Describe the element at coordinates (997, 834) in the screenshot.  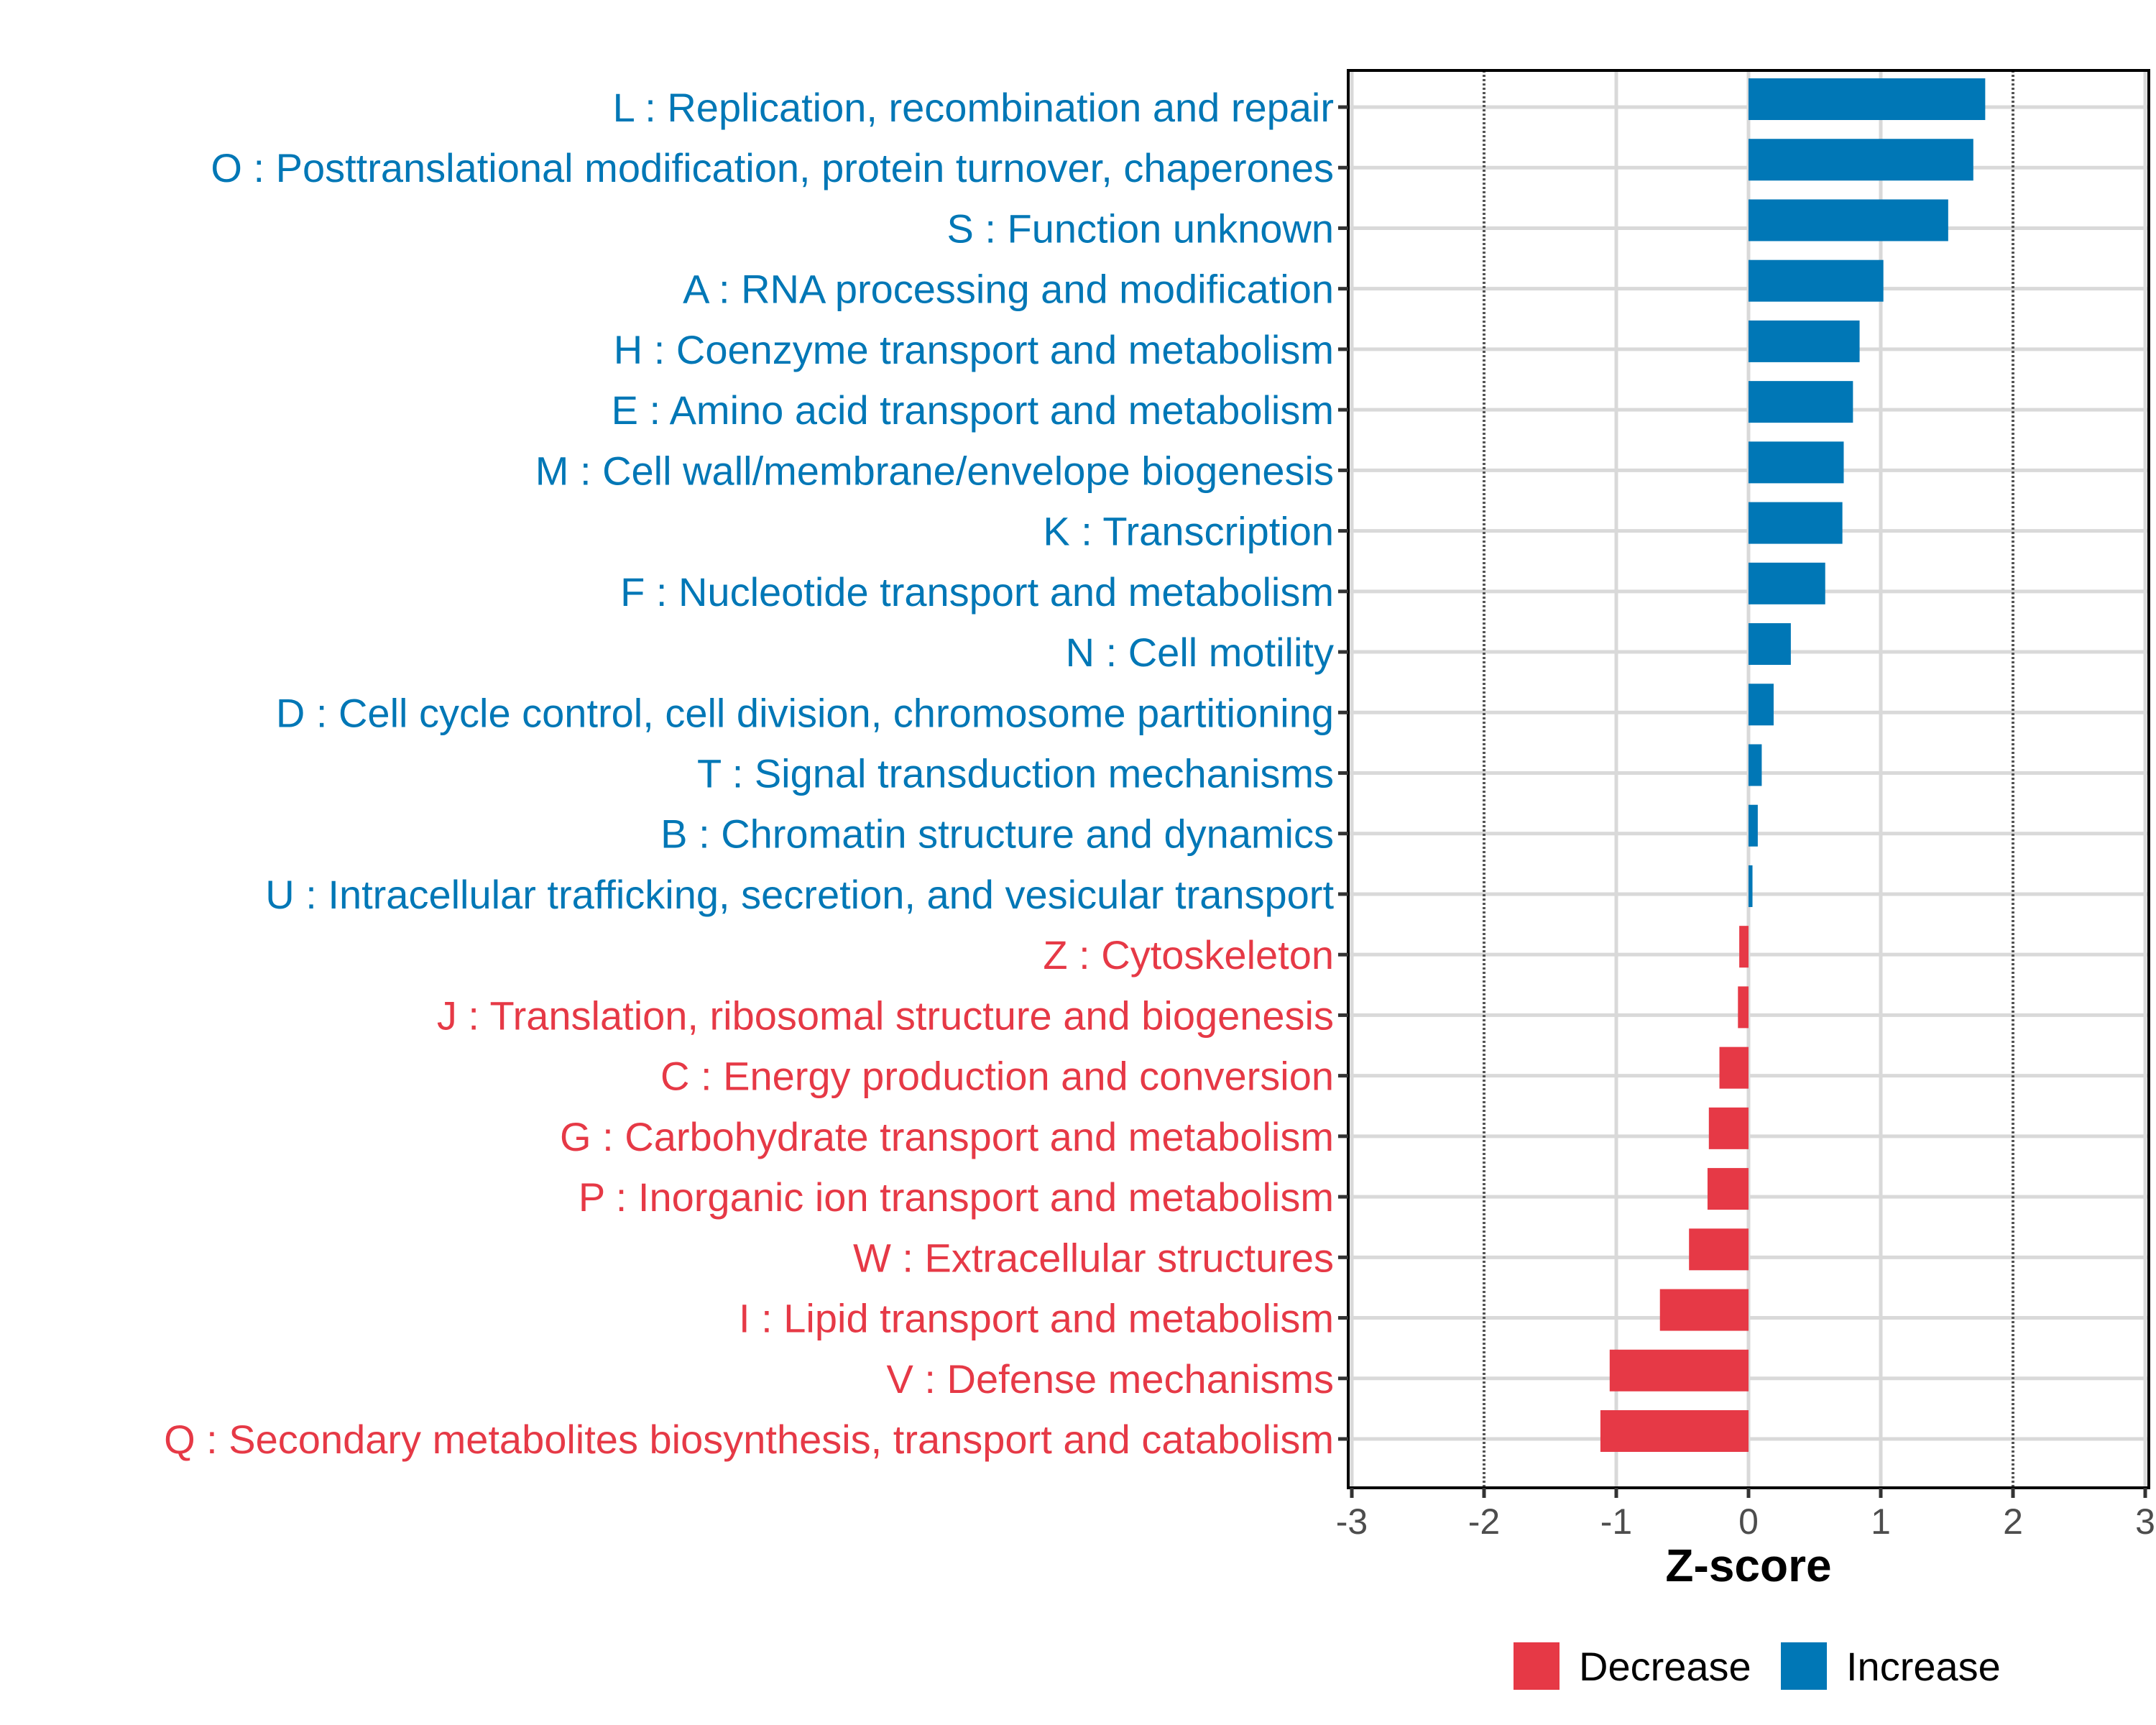
I see `y-tick-label: B : Chromatin structure and dynamics` at that location.